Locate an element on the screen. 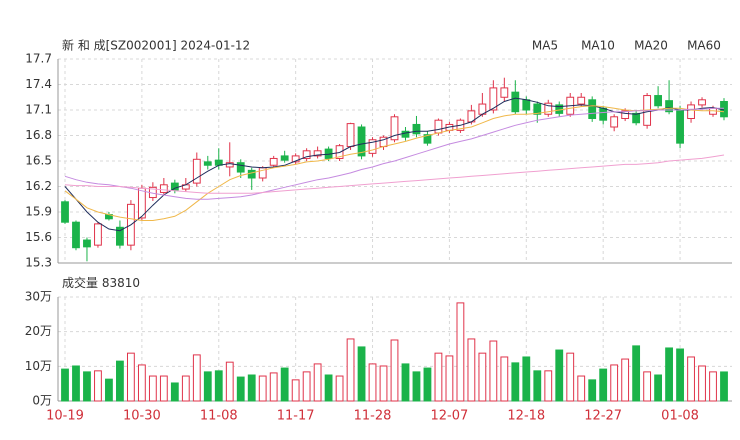 The image size is (740, 440). legend-label: MA10 is located at coordinates (598, 46).